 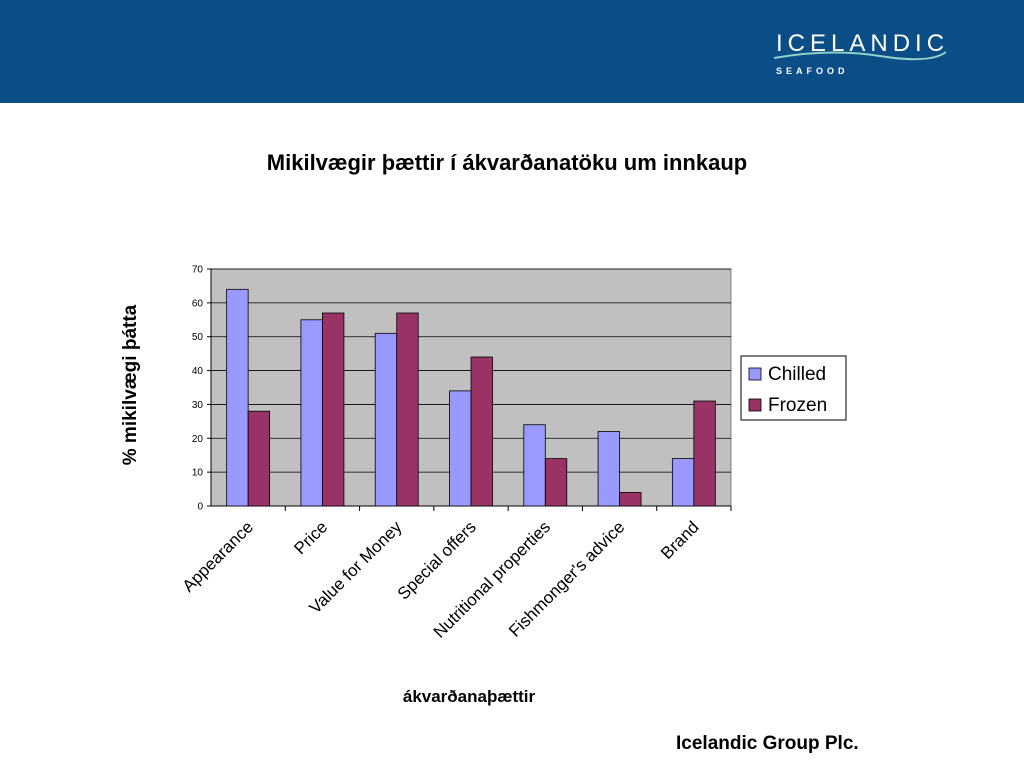 What do you see at coordinates (198, 337) in the screenshot?
I see `y-tick-label: 50` at bounding box center [198, 337].